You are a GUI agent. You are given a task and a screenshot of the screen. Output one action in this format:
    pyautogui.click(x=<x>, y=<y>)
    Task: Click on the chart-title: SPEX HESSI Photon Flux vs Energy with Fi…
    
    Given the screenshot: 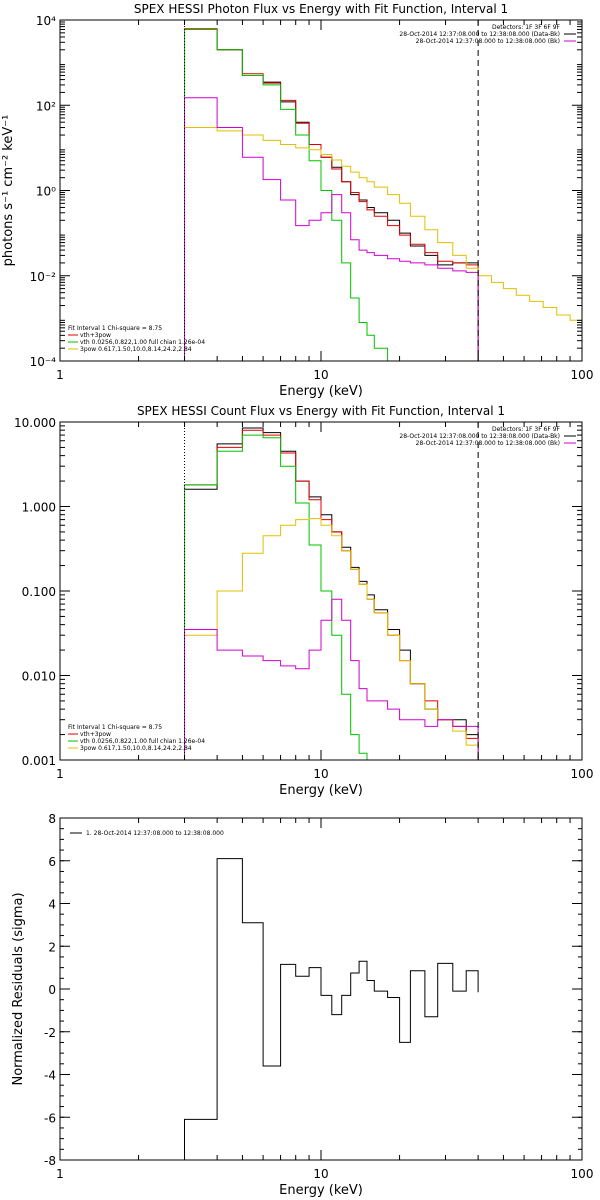 What is the action you would take?
    pyautogui.click(x=321, y=9)
    